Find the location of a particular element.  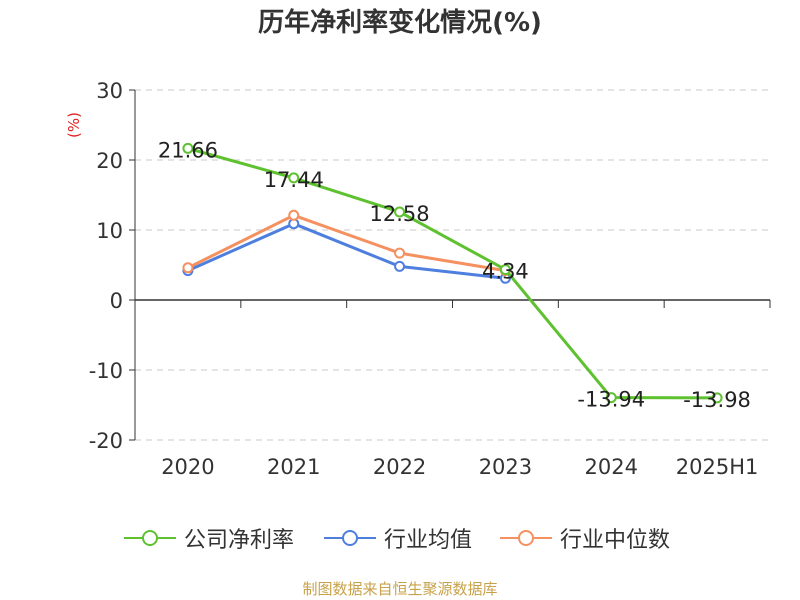

legend: 公司净利率 行业均值 行业中位数 is located at coordinates (400, 538).